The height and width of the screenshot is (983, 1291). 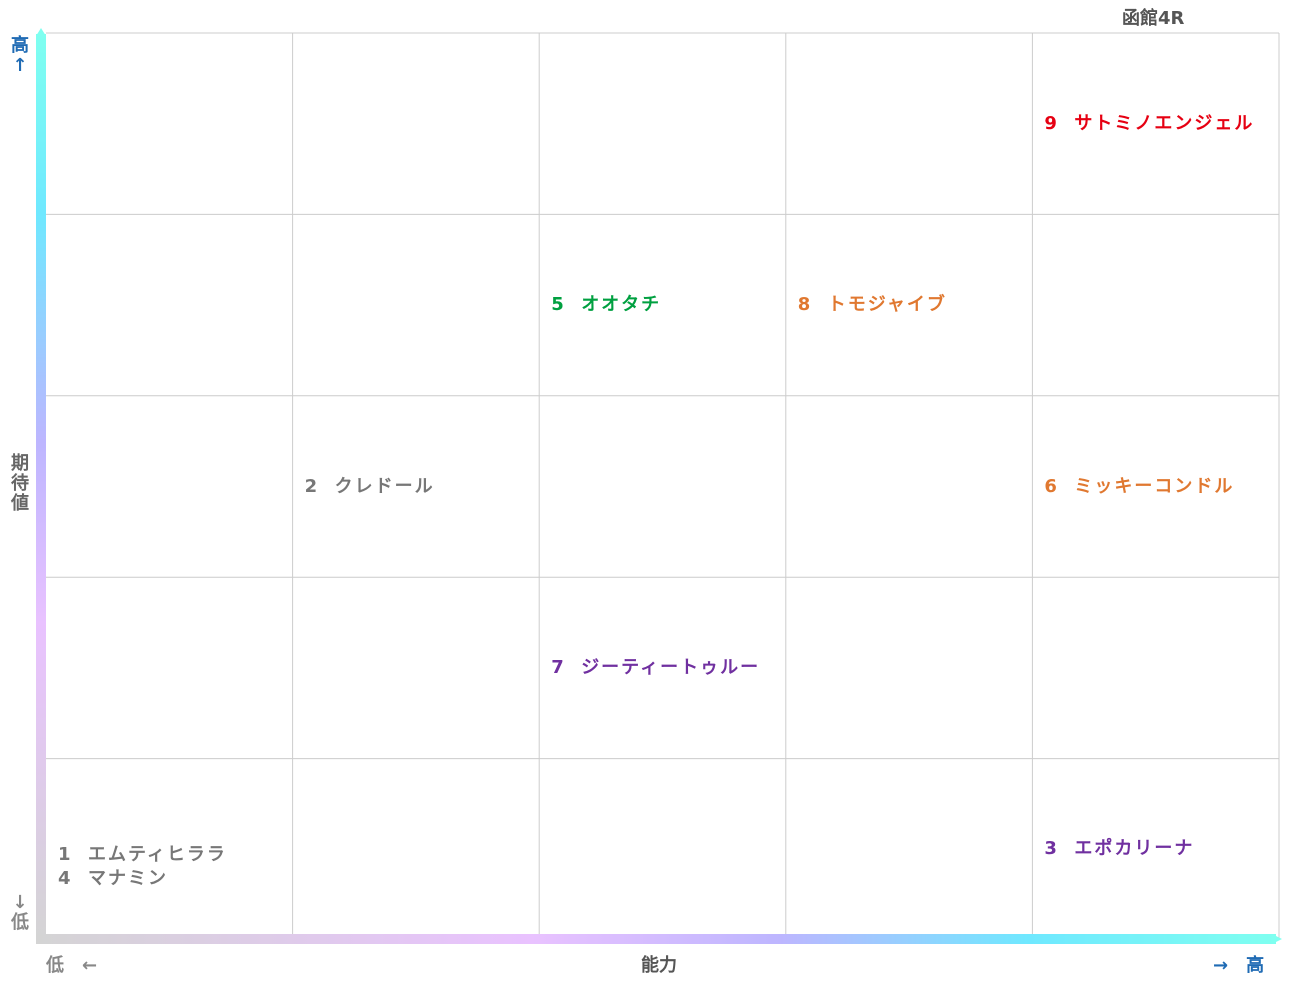 What do you see at coordinates (1051, 123) in the screenshot?
I see `entry-number: 9` at bounding box center [1051, 123].